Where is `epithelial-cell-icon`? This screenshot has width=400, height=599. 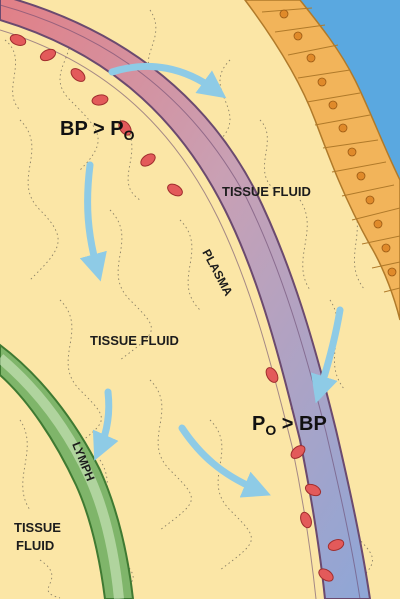
epithelial-cell-icon is located at coordinates (338, 143).